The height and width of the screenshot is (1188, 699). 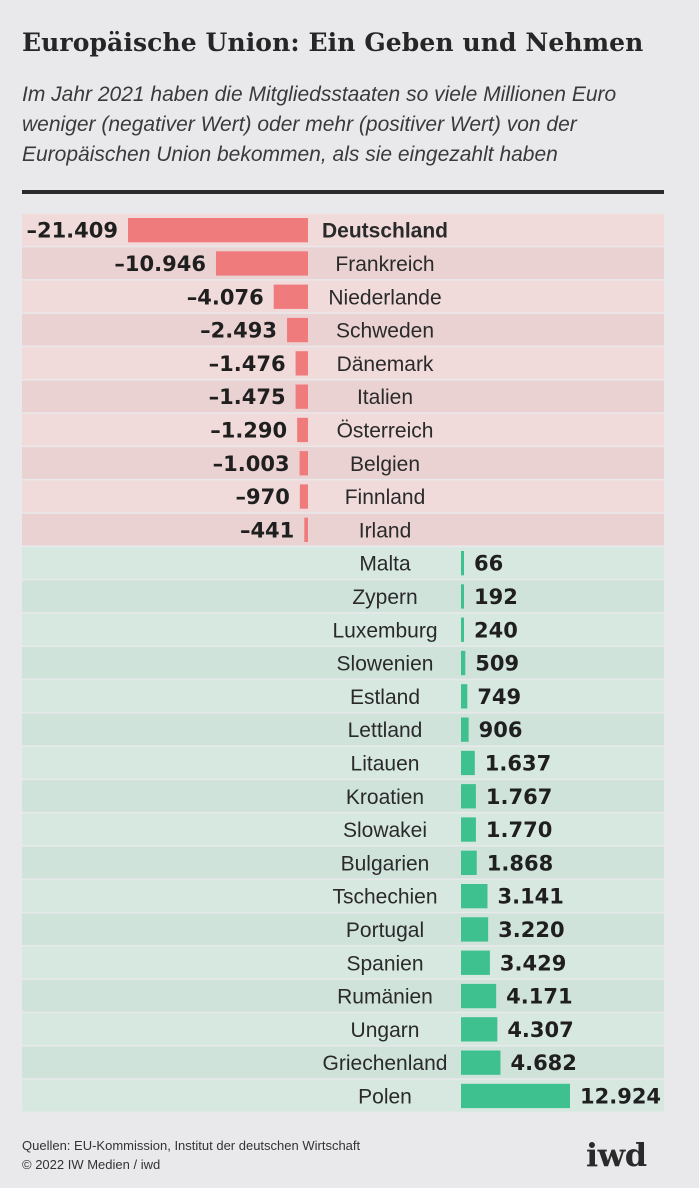 I want to click on country-label: Dänemark, so click(x=385, y=364).